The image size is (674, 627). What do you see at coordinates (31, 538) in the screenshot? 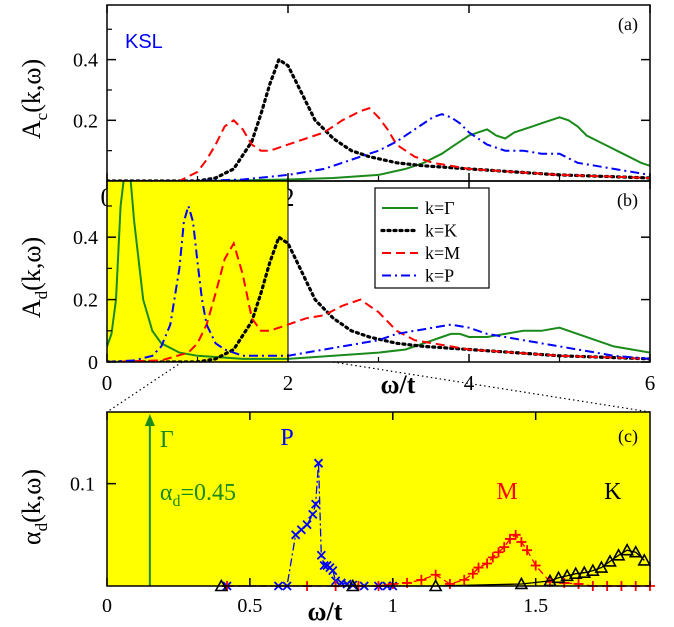
I see `y-axis-label-main: α` at bounding box center [31, 538].